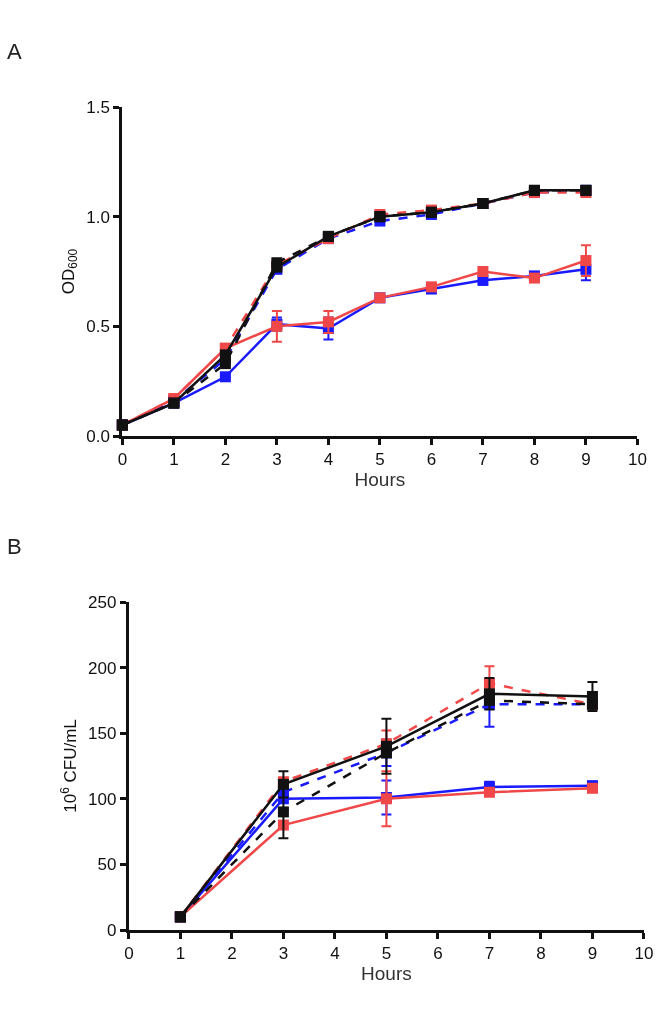 The width and height of the screenshot is (666, 1019). I want to click on y-tick-label: 1.5, so click(98, 107).